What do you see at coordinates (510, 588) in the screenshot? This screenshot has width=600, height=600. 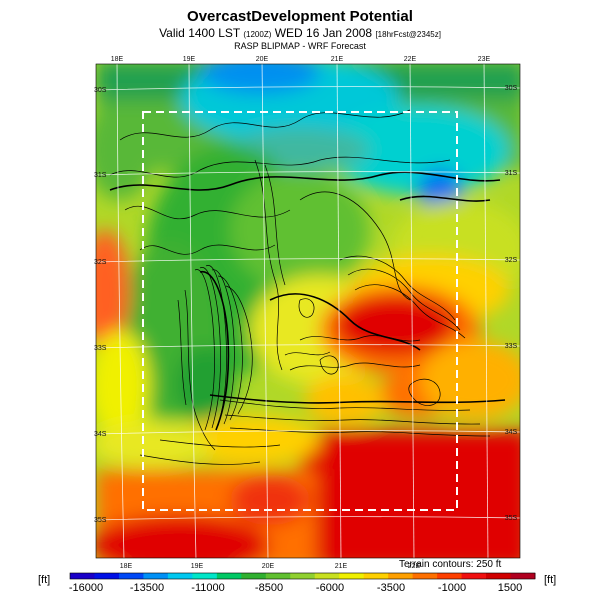 I see `colorbar-tick-label: 1500` at bounding box center [510, 588].